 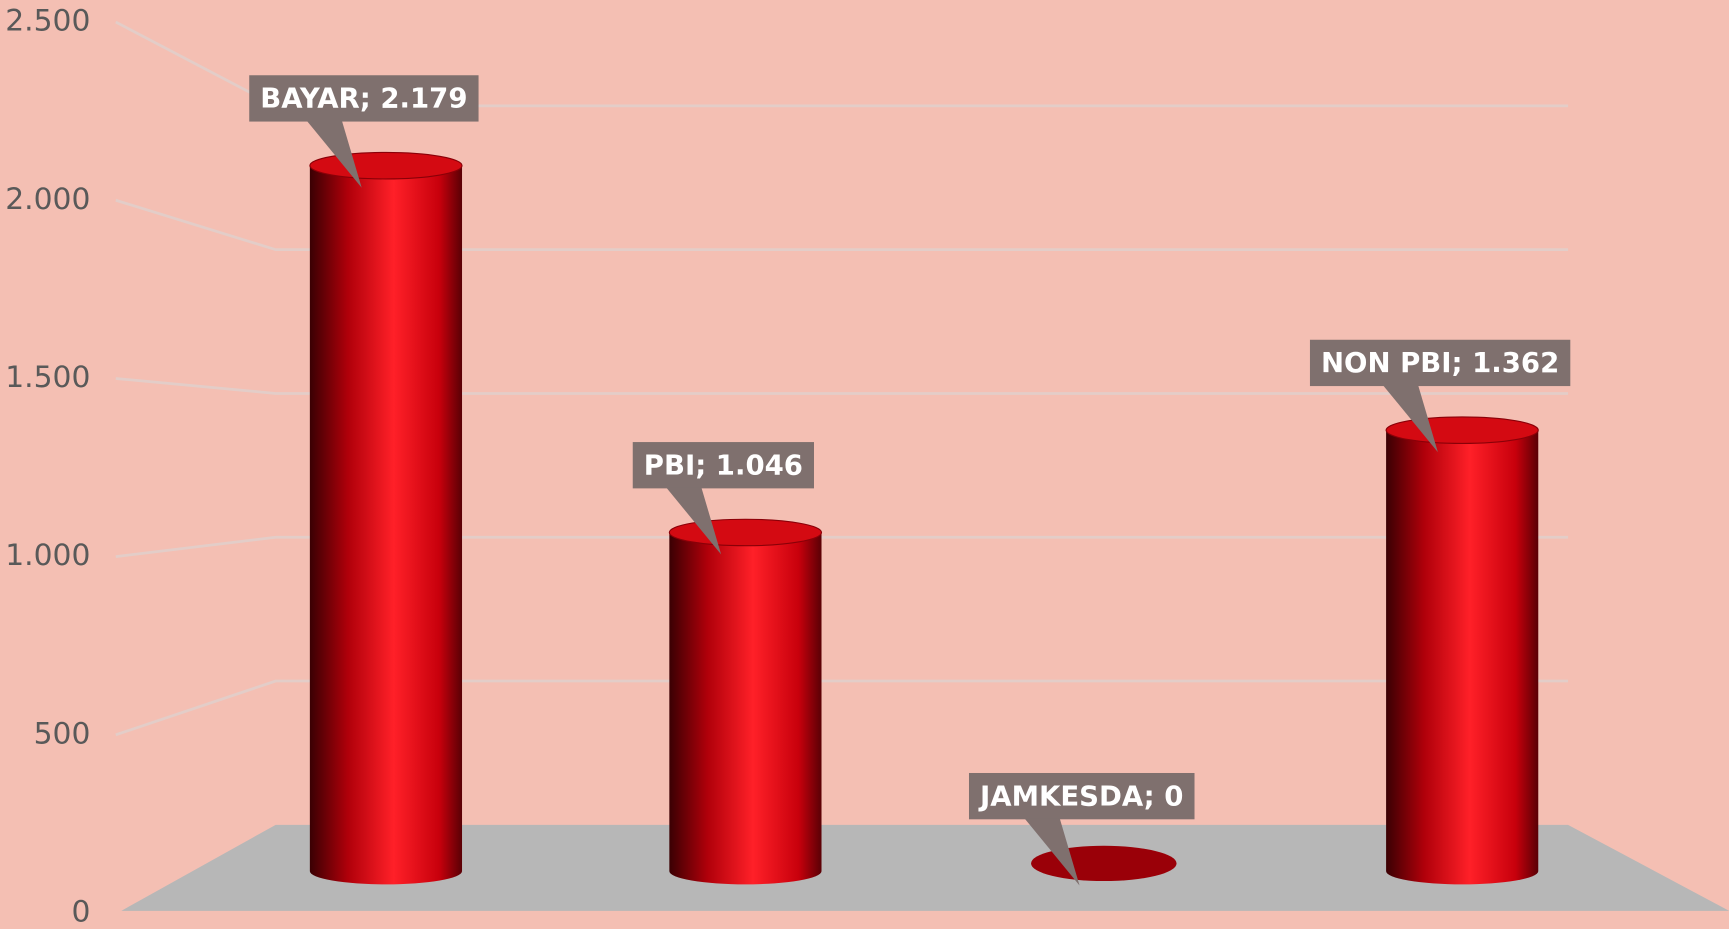 I want to click on y-tick-label: 2.500, so click(x=47, y=21).